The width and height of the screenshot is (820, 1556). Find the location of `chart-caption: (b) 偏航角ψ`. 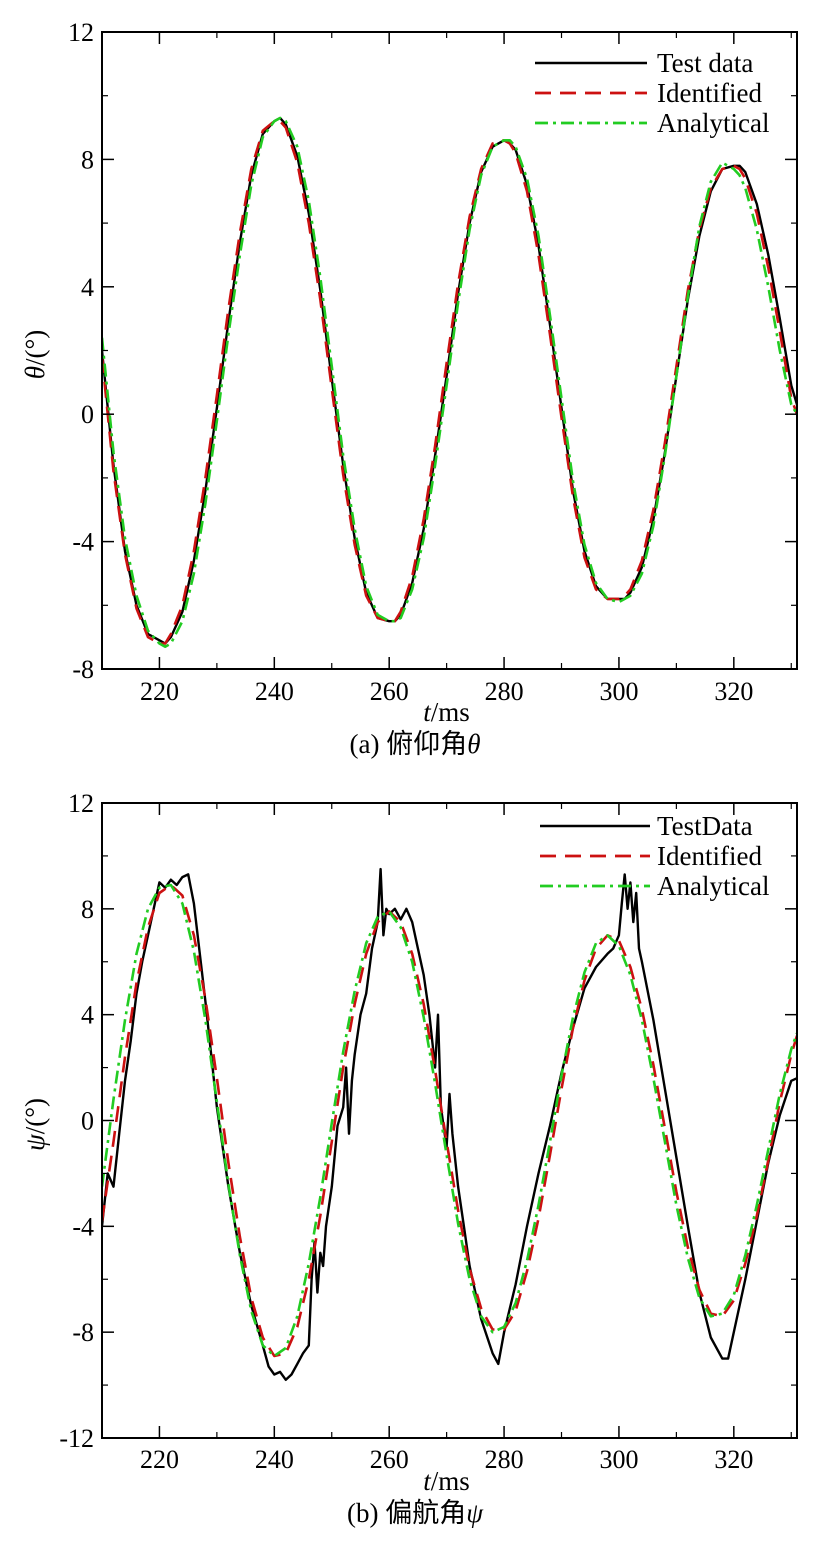

chart-caption: (b) 偏航角ψ is located at coordinates (415, 1513).